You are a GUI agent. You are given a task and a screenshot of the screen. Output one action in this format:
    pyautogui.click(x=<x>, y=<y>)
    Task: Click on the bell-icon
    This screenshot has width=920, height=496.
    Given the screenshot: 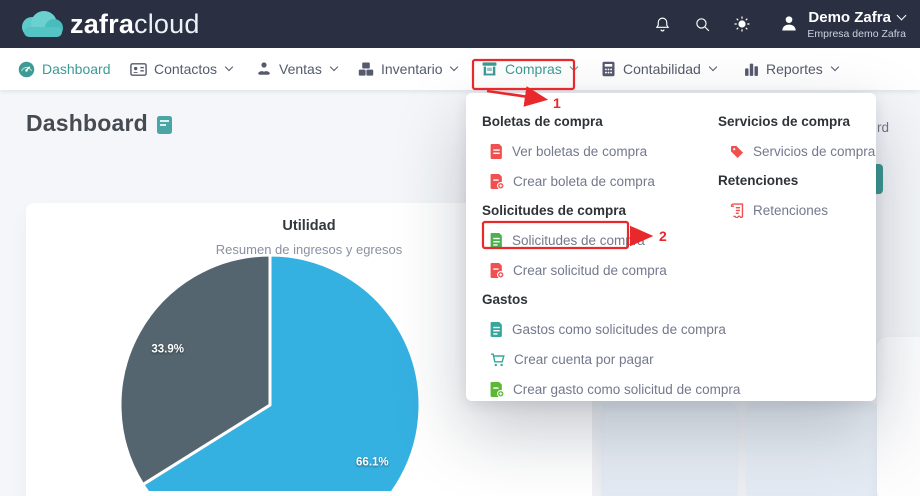 What is the action you would take?
    pyautogui.click(x=662, y=24)
    